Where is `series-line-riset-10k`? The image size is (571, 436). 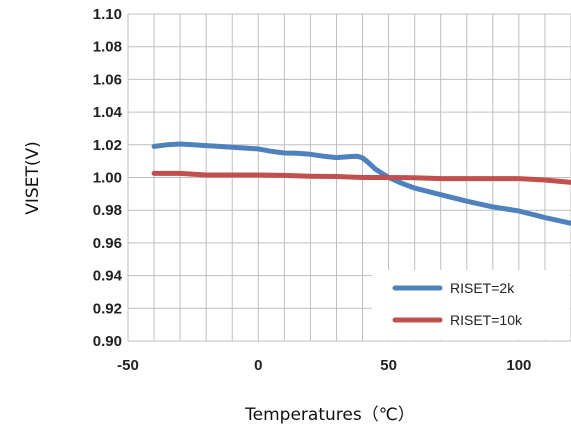 series-line-riset-10k is located at coordinates (361, 177).